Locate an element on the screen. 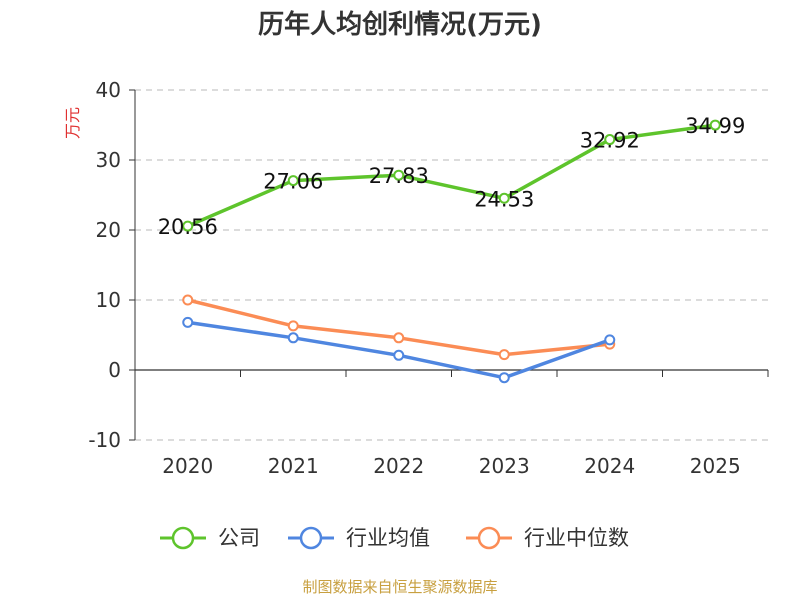  legend-item: 行业均值 is located at coordinates (359, 538).